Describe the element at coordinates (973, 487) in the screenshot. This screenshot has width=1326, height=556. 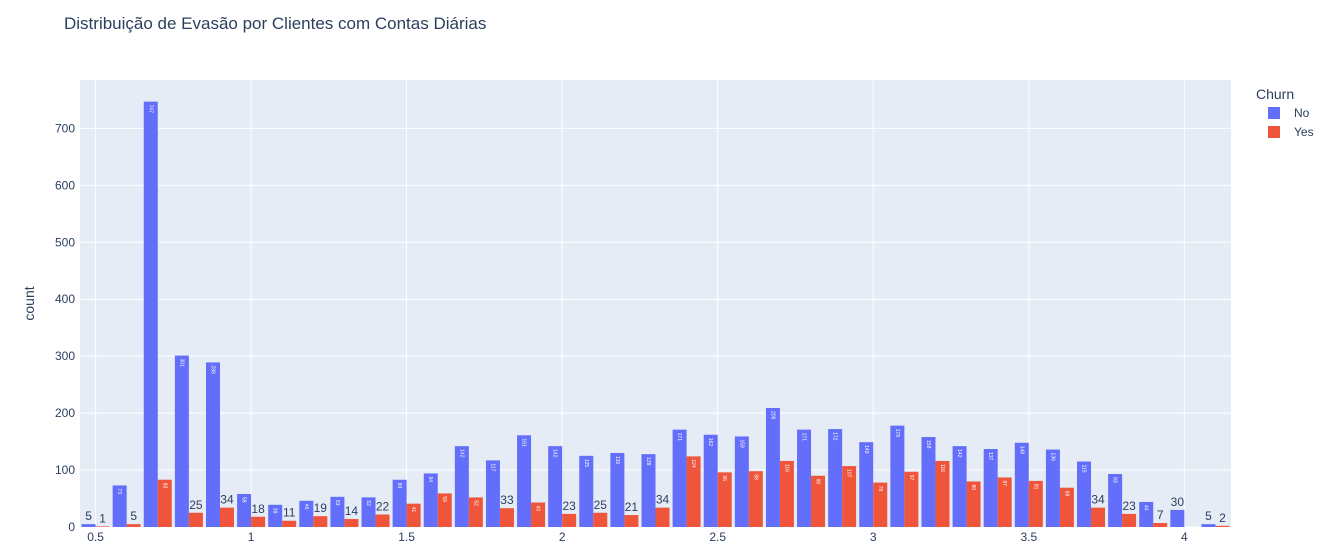
I see `bar-value-label: 80` at that location.